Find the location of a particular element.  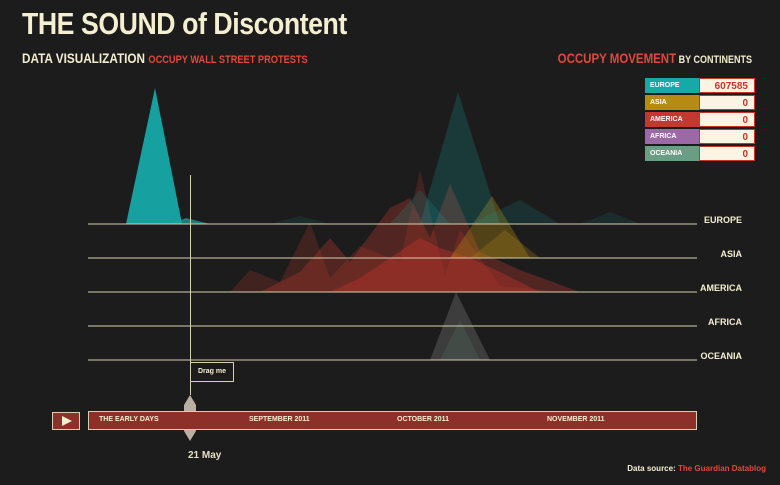

legend-row-asia: ASIA 0 is located at coordinates (700, 102).